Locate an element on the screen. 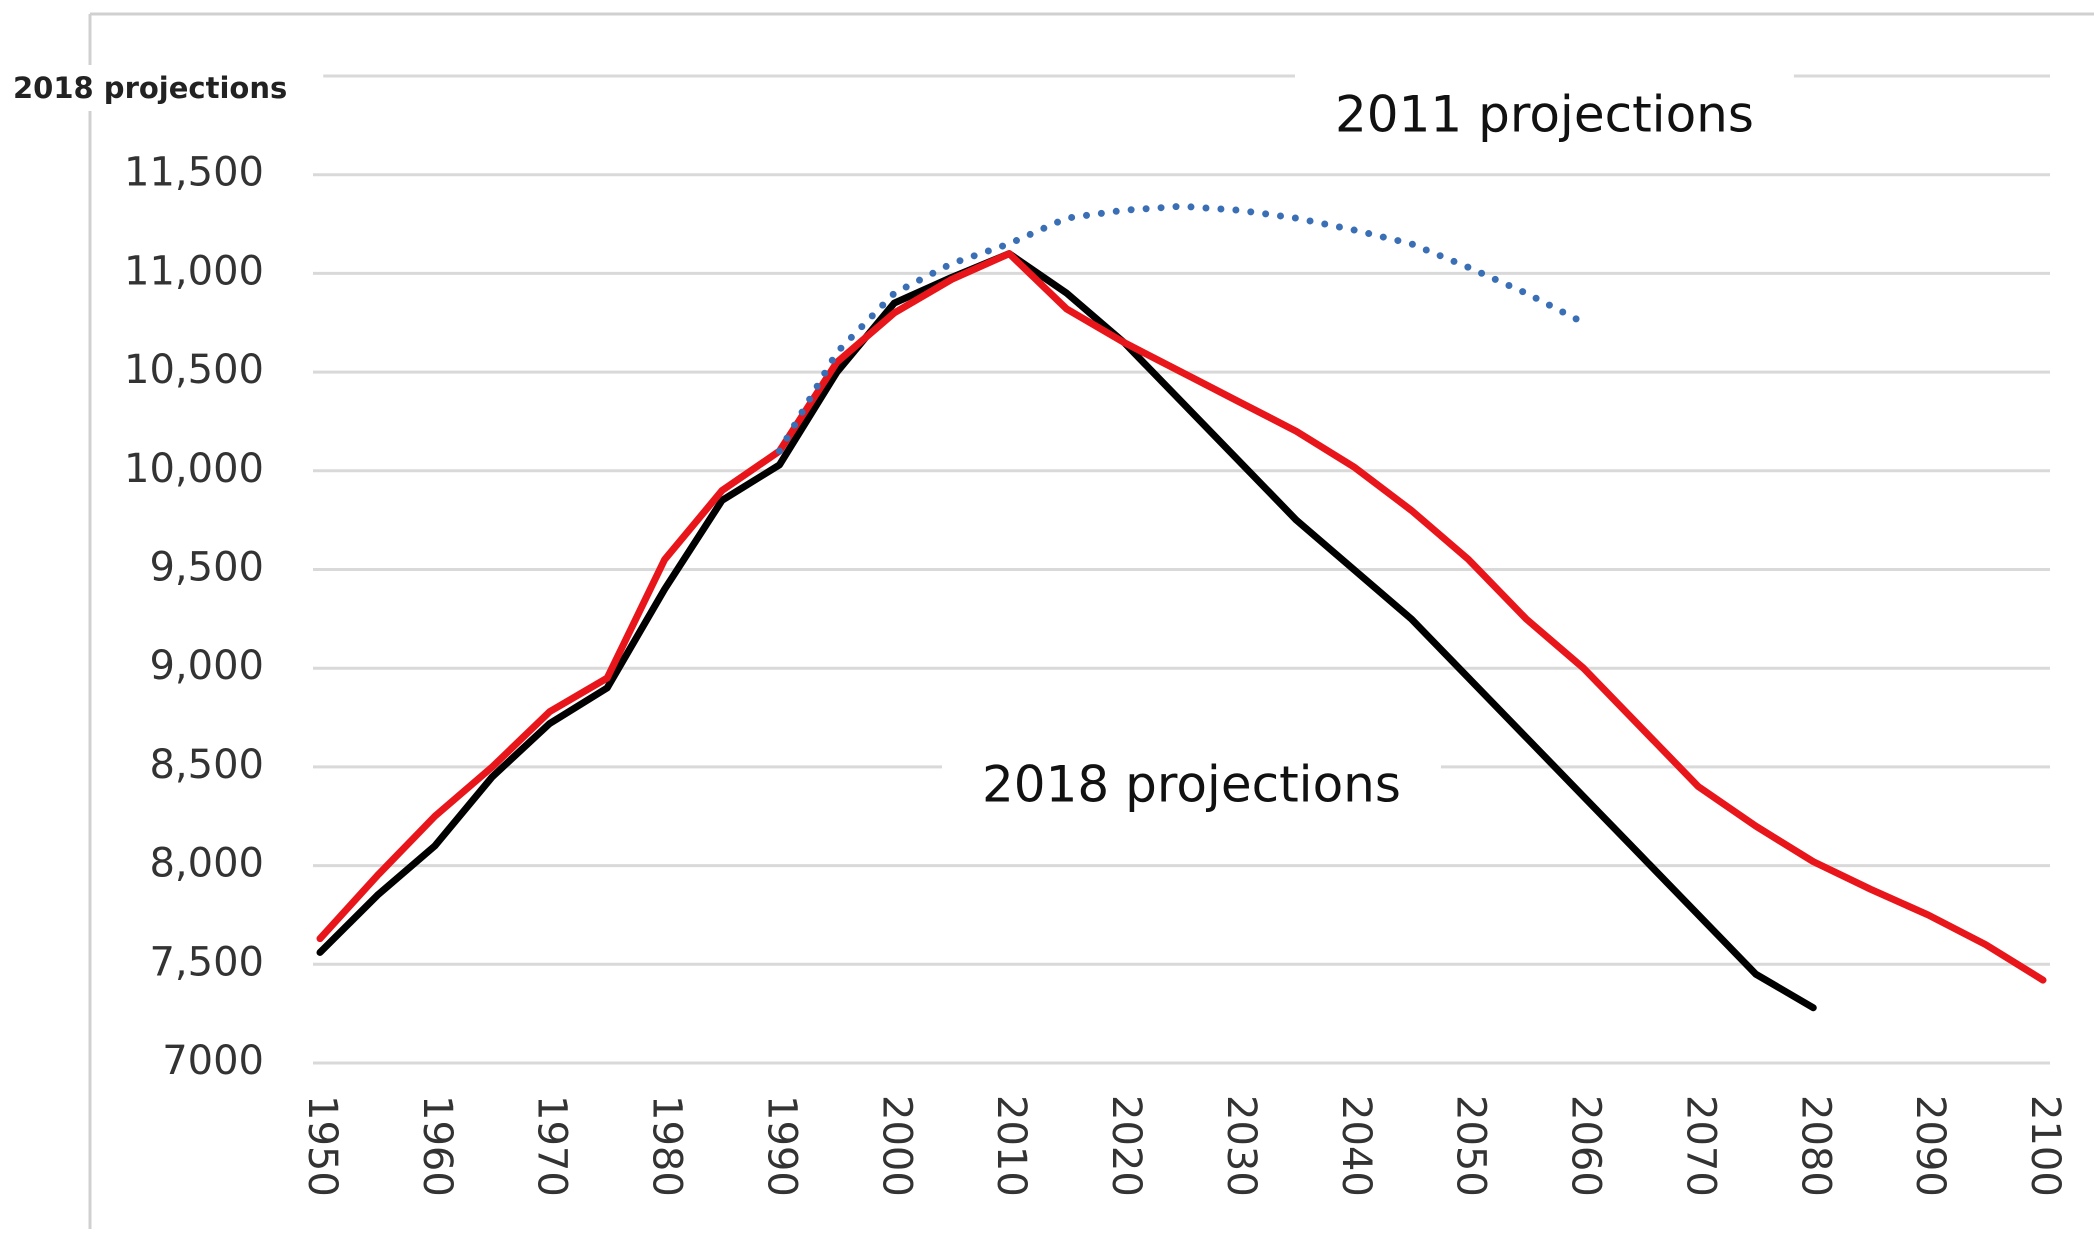 This screenshot has width=2094, height=1233. annotation: 2018 projections is located at coordinates (1191, 785).